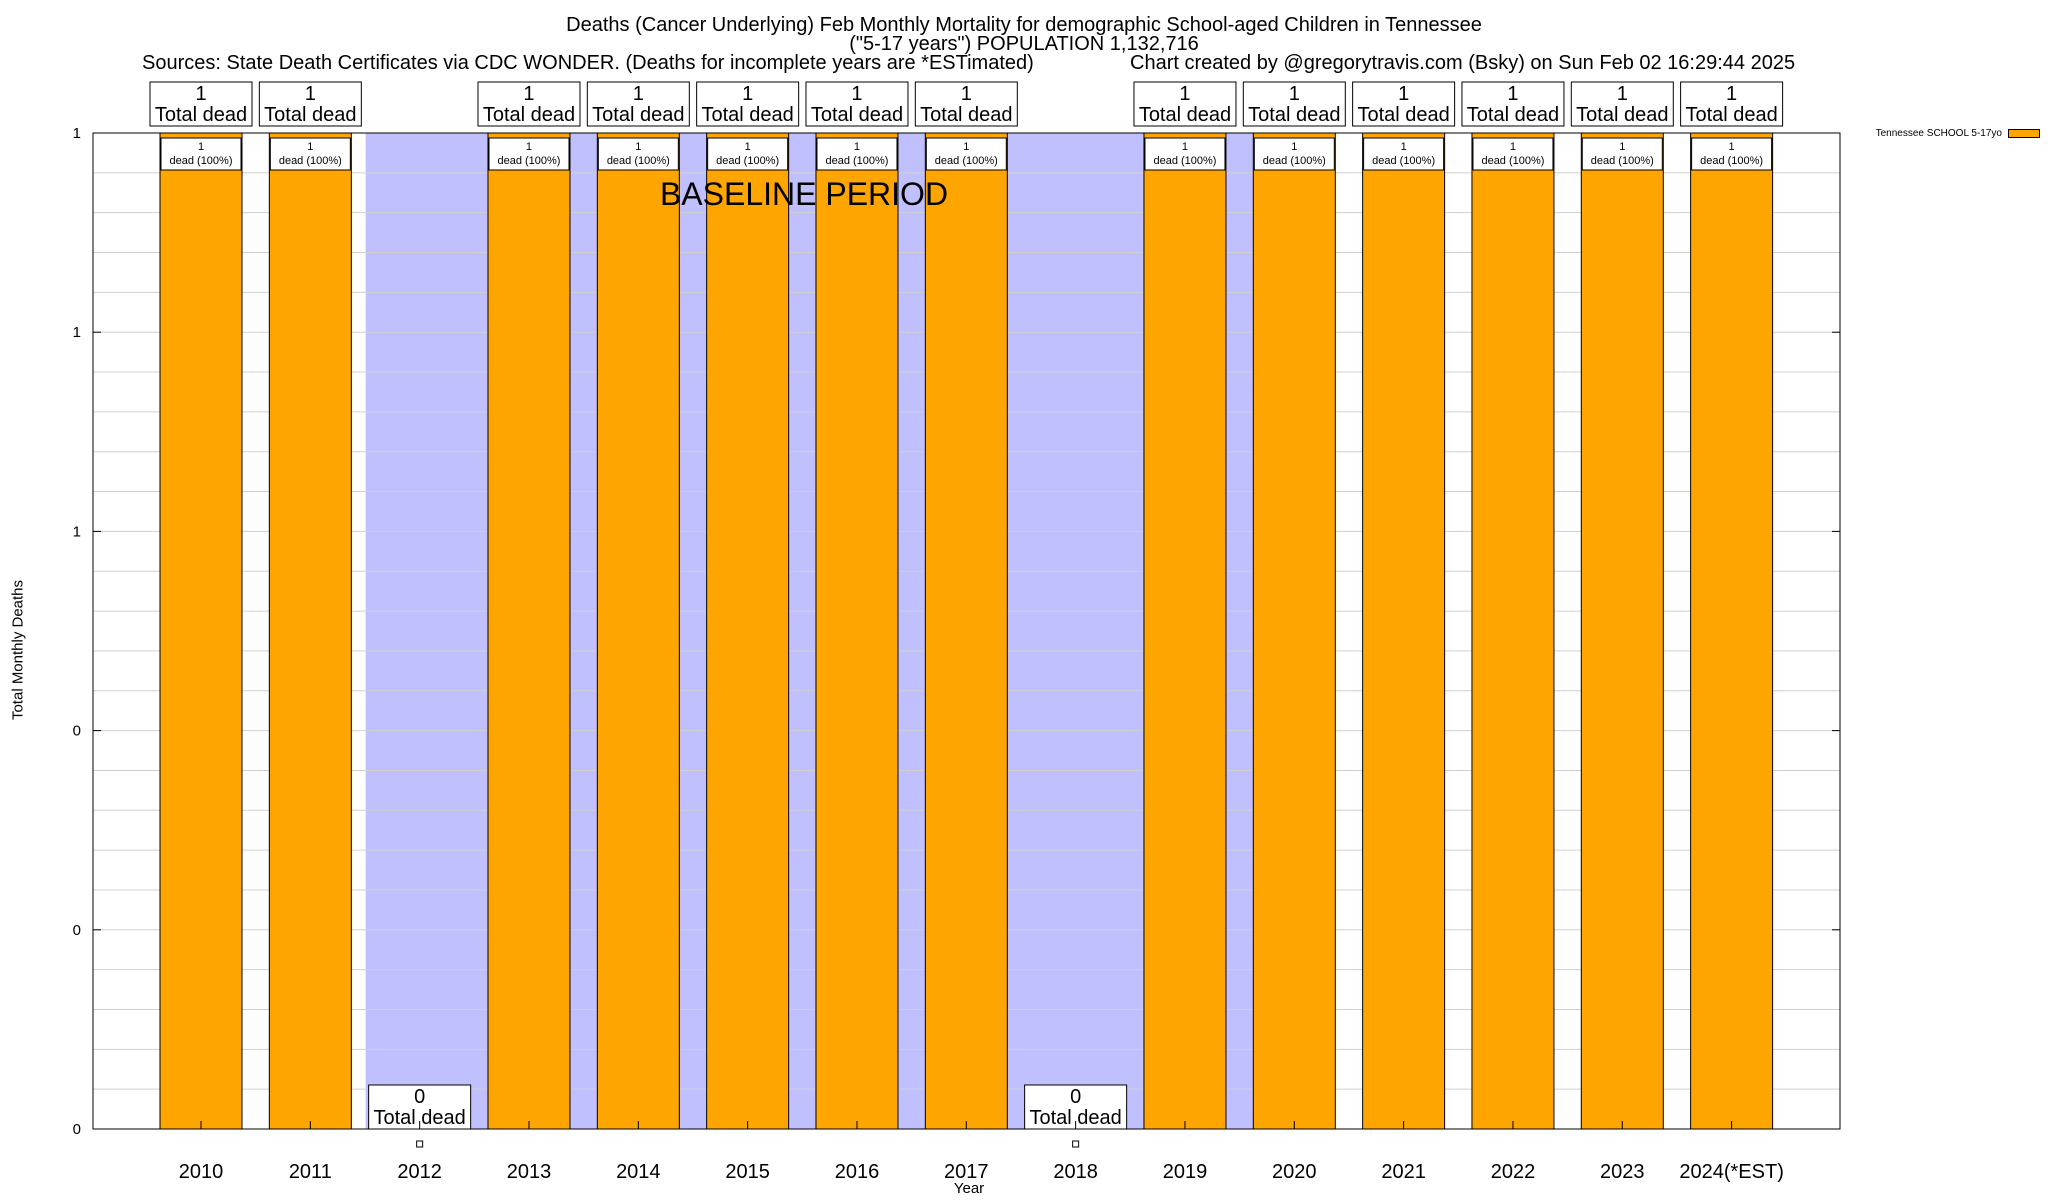 This screenshot has width=2048, height=1200. I want to click on x-tick-label: 2022, so click(1513, 1172).